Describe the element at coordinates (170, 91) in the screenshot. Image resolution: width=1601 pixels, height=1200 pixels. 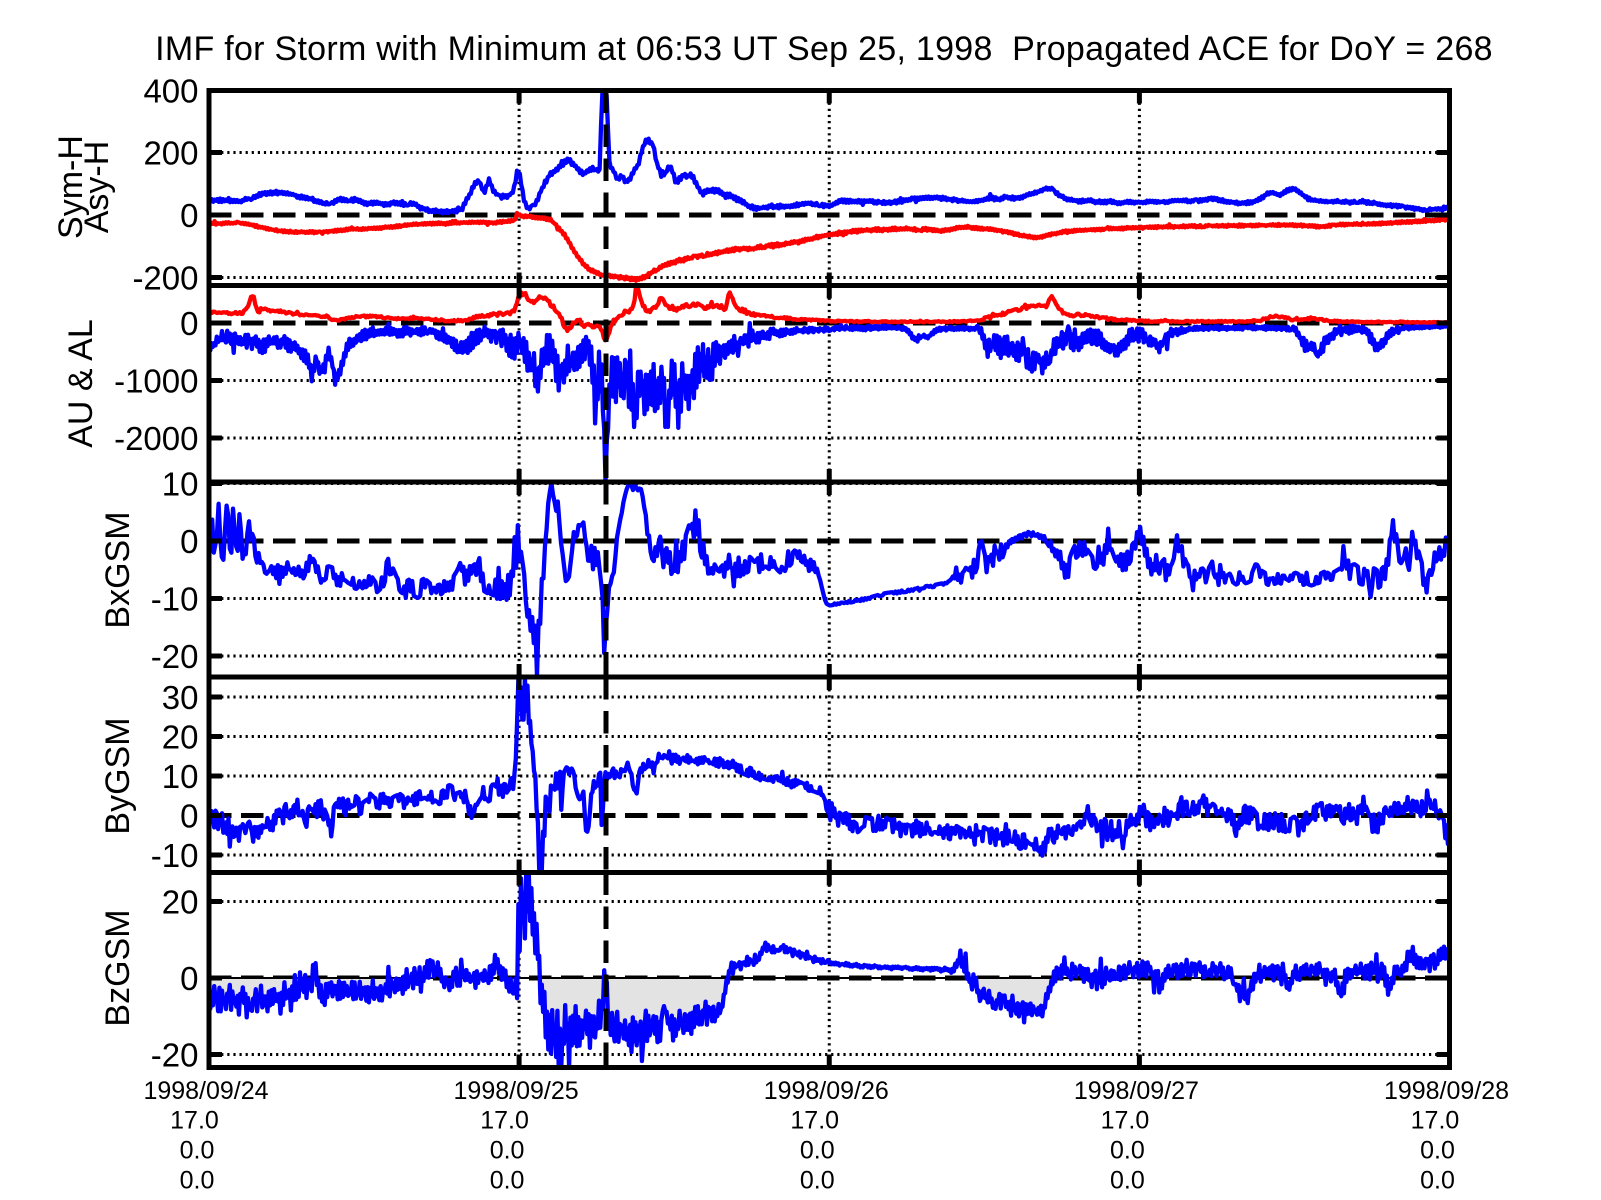
I see `svg-text: 400` at that location.